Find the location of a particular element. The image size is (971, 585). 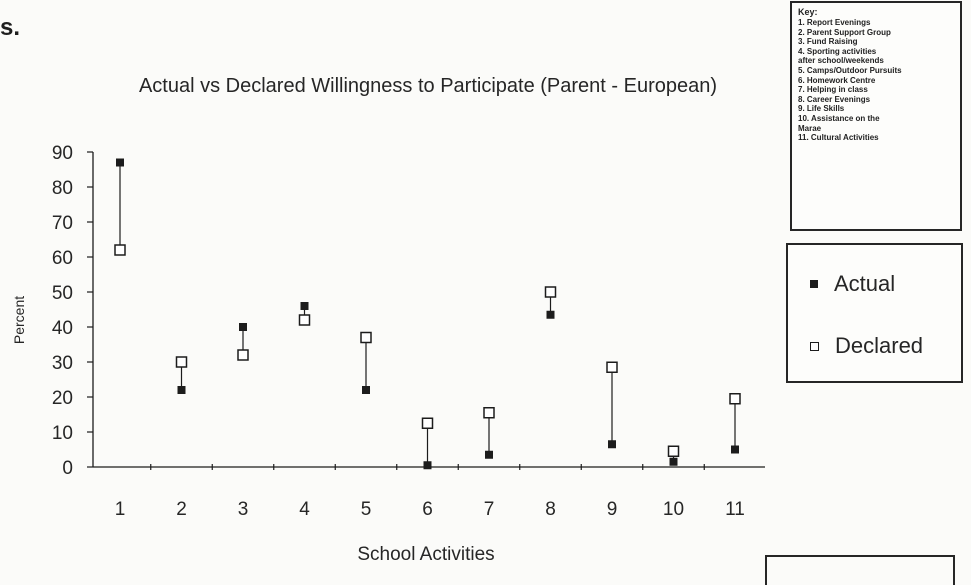

x-tick-labels: 1 2 3 4 5 6 7 8 9 10 11 is located at coordinates (430, 509).